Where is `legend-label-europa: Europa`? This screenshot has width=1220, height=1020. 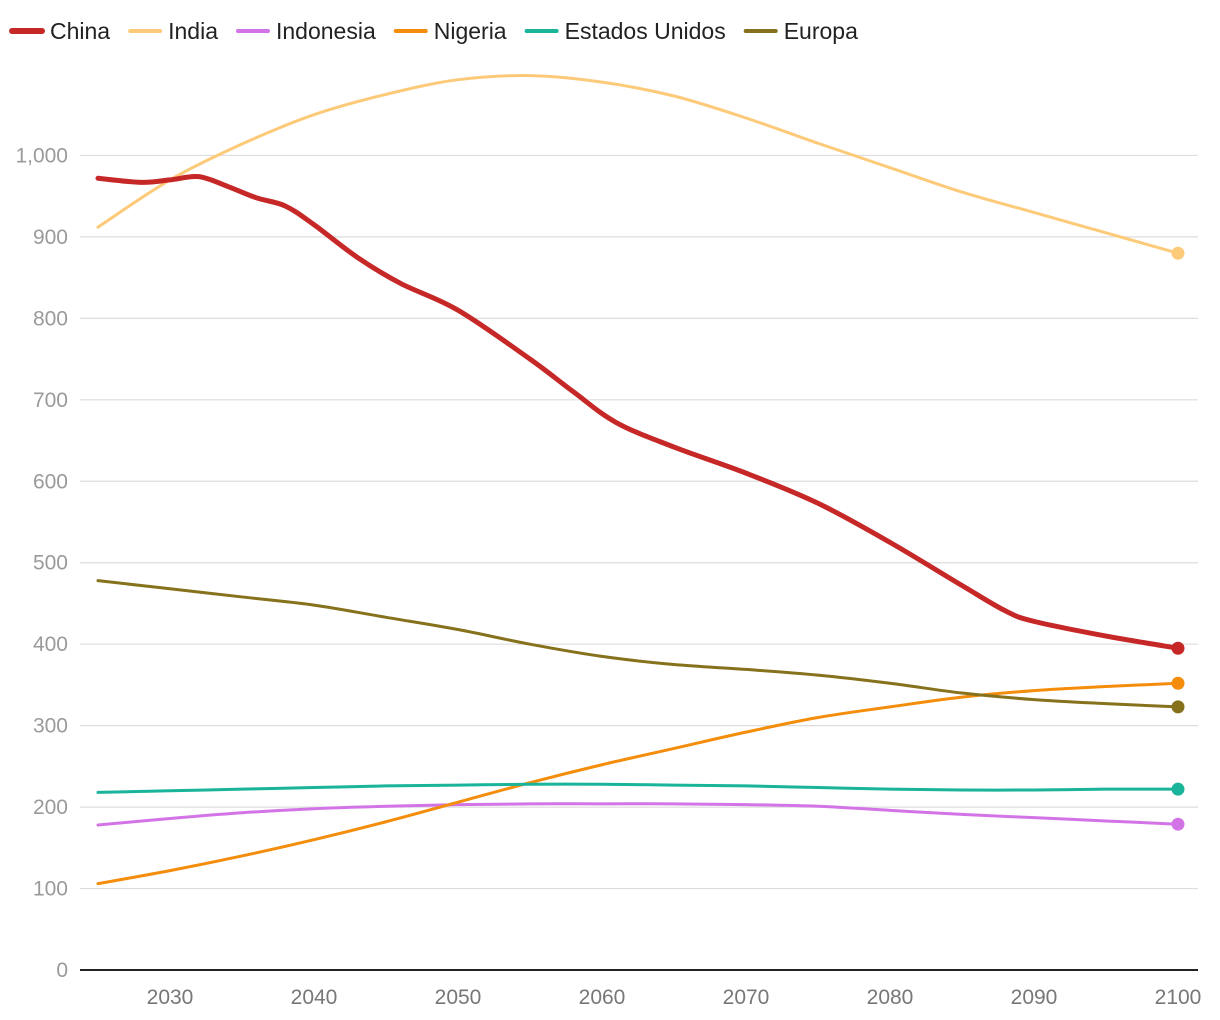
legend-label-europa: Europa is located at coordinates (821, 31).